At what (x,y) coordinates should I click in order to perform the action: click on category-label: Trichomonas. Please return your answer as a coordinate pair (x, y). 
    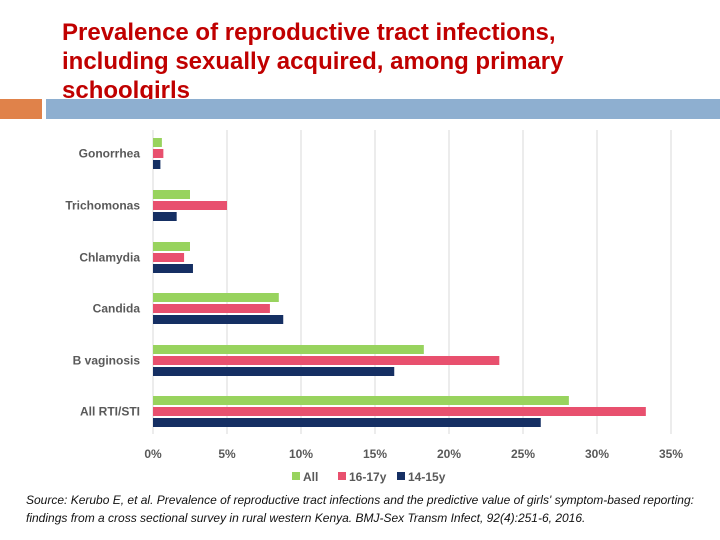
    Looking at the image, I should click on (102, 206).